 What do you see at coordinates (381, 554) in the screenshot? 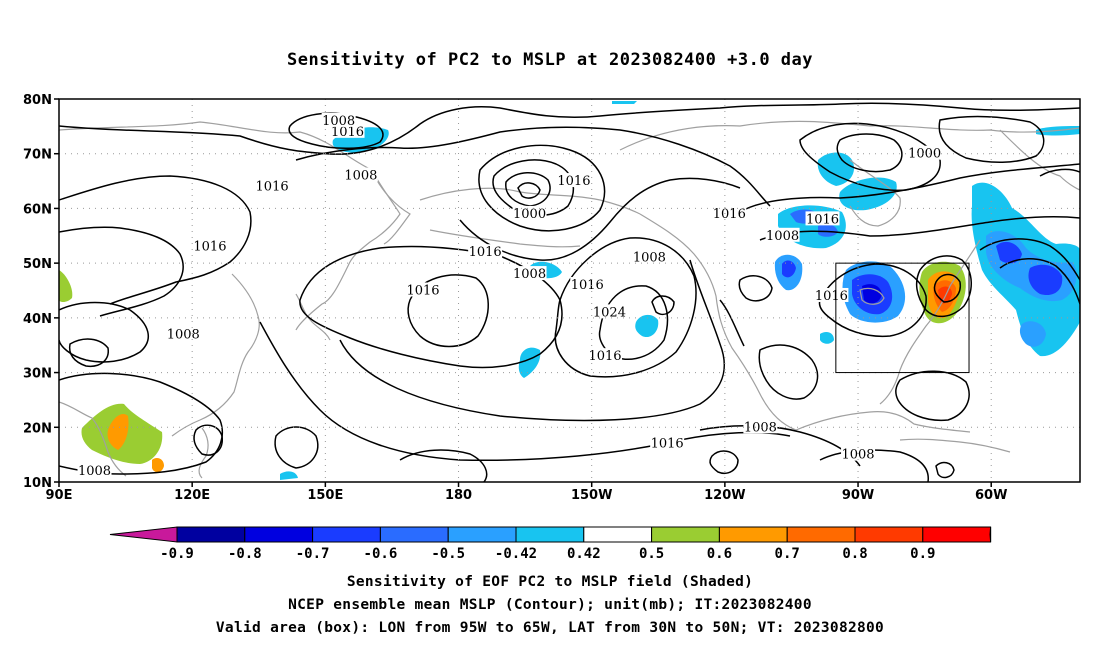
I see `colorbar-label: -0.6` at bounding box center [381, 554].